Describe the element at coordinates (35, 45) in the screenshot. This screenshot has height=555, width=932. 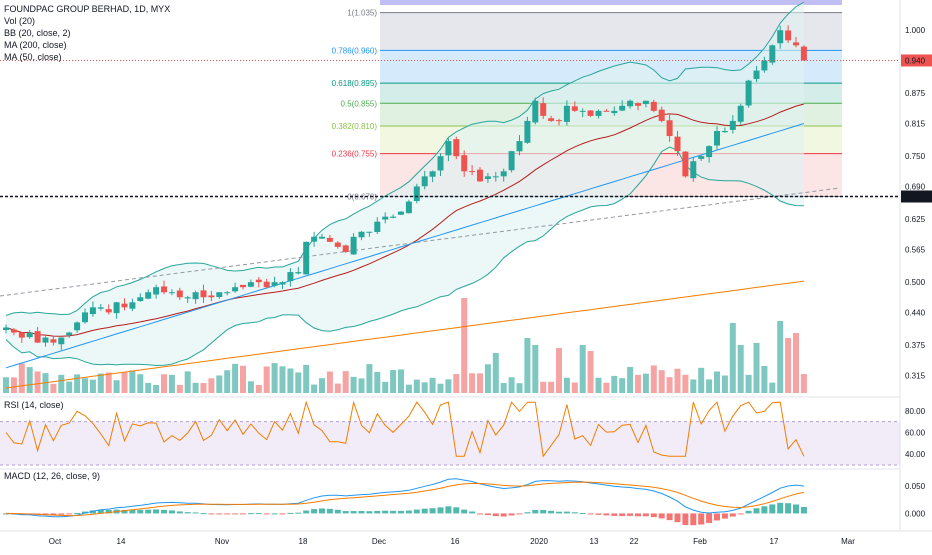
I see `legend-ma200: MA (200, close)` at that location.